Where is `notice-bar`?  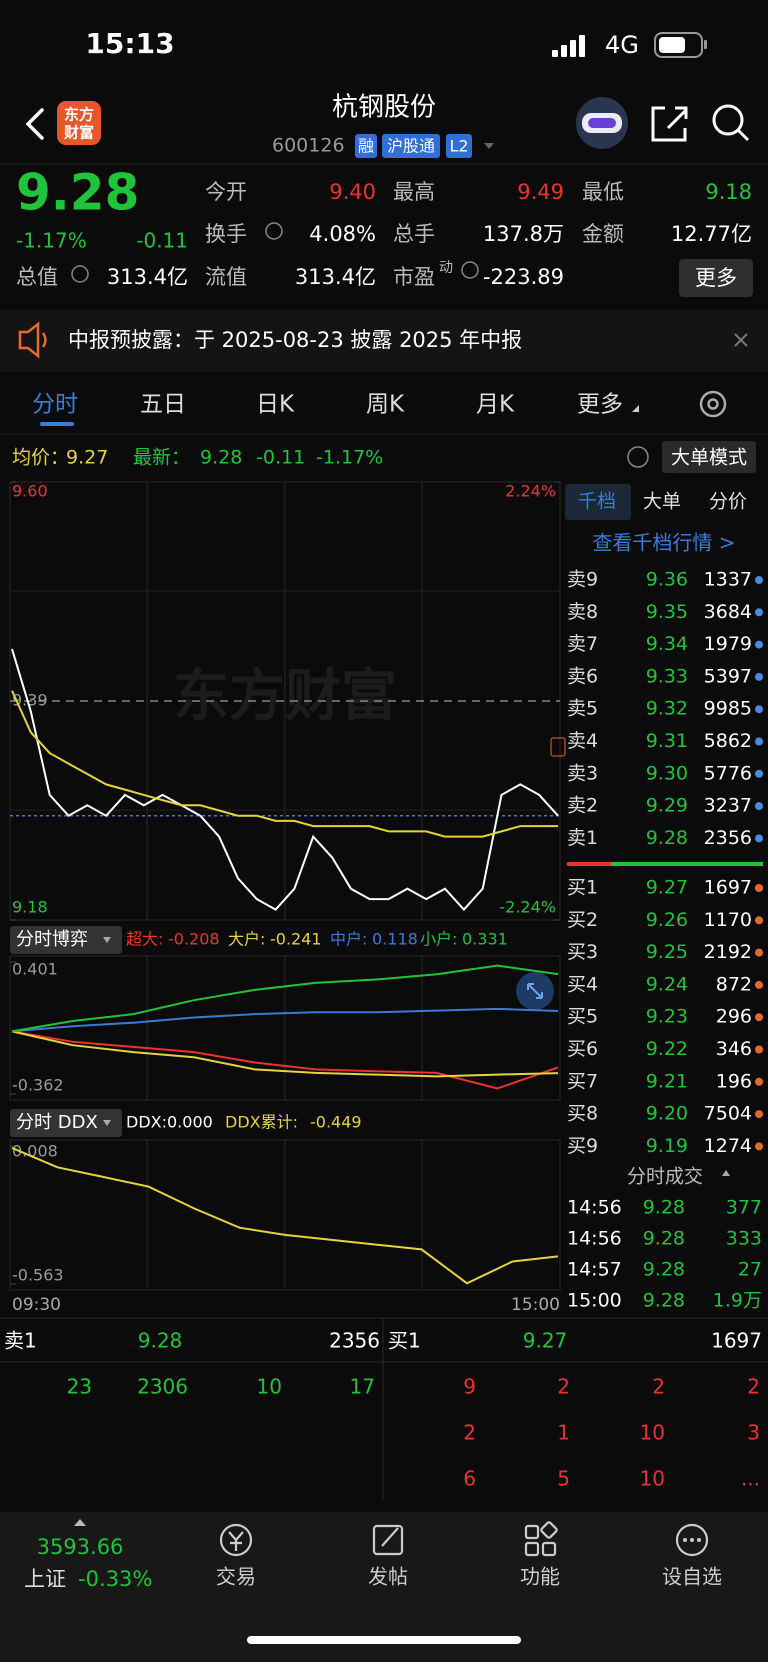 notice-bar is located at coordinates (384, 341).